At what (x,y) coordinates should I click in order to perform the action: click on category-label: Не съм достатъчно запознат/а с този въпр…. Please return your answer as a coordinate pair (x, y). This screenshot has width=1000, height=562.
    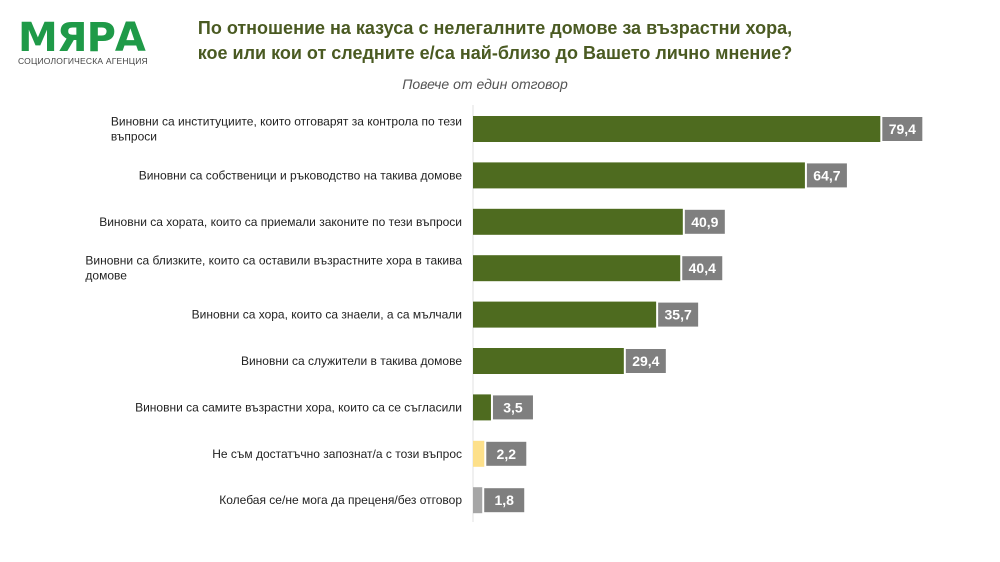
    Looking at the image, I should click on (337, 454).